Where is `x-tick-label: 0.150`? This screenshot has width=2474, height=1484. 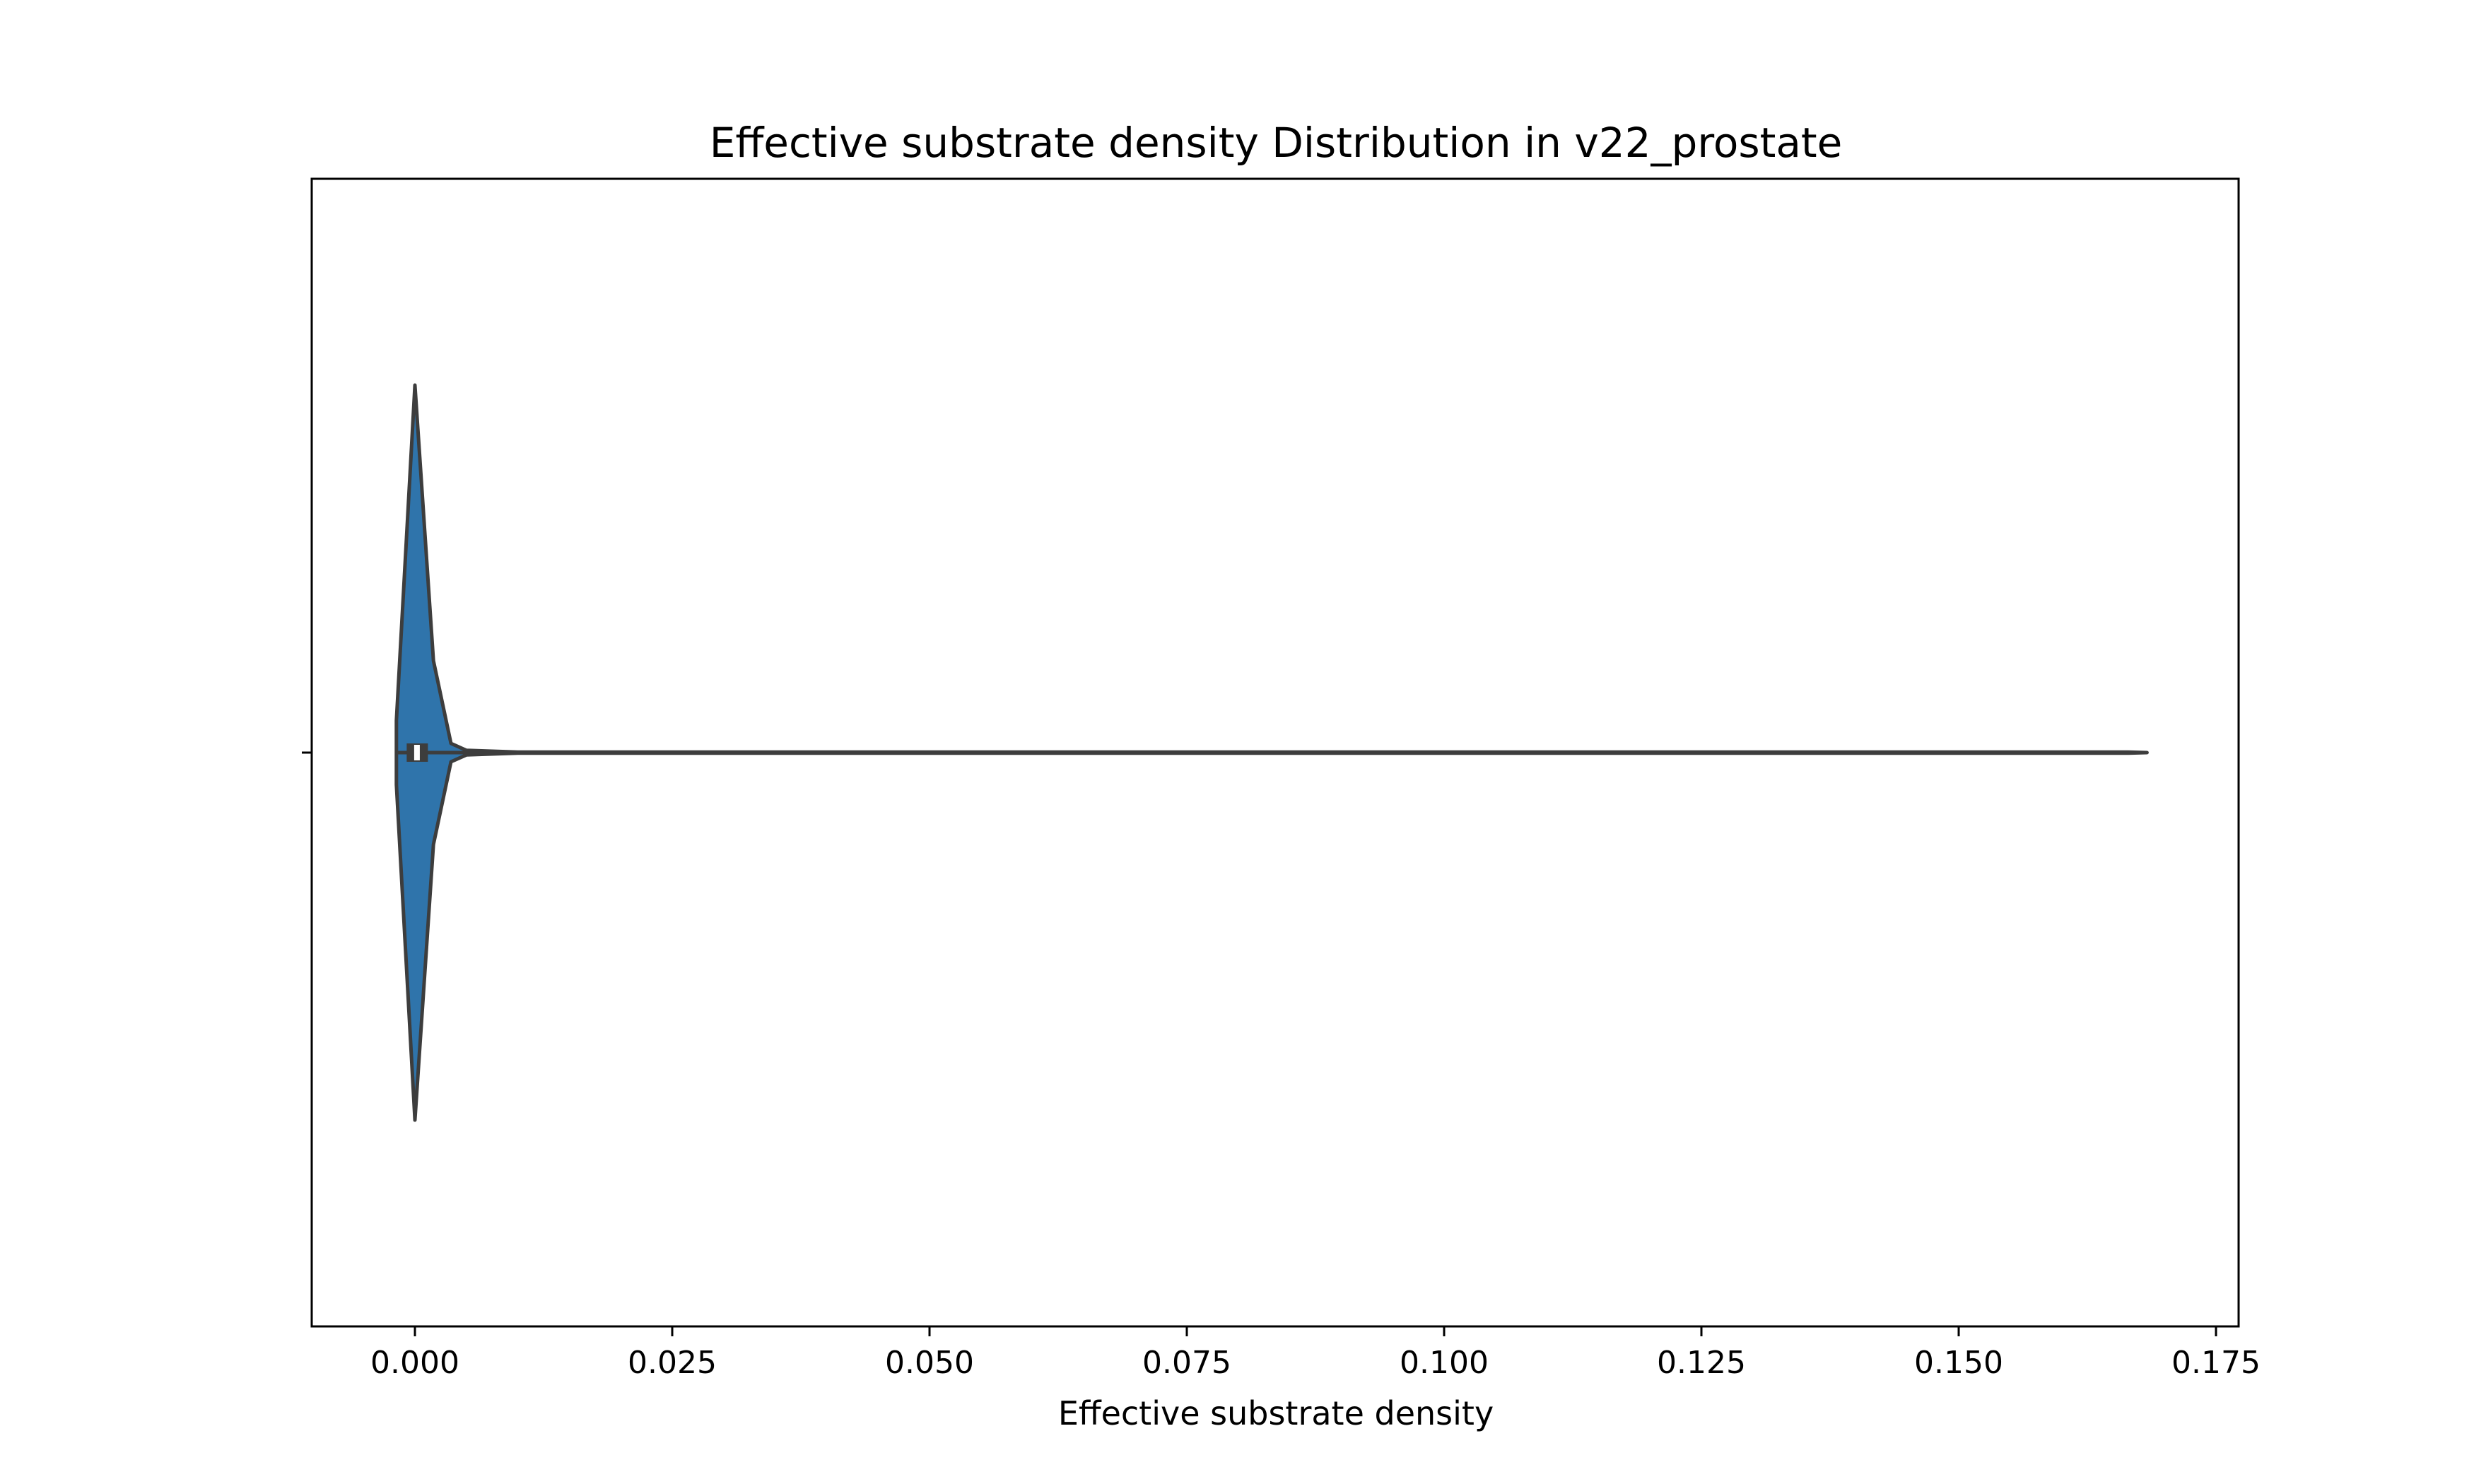
x-tick-label: 0.150 is located at coordinates (1958, 1363).